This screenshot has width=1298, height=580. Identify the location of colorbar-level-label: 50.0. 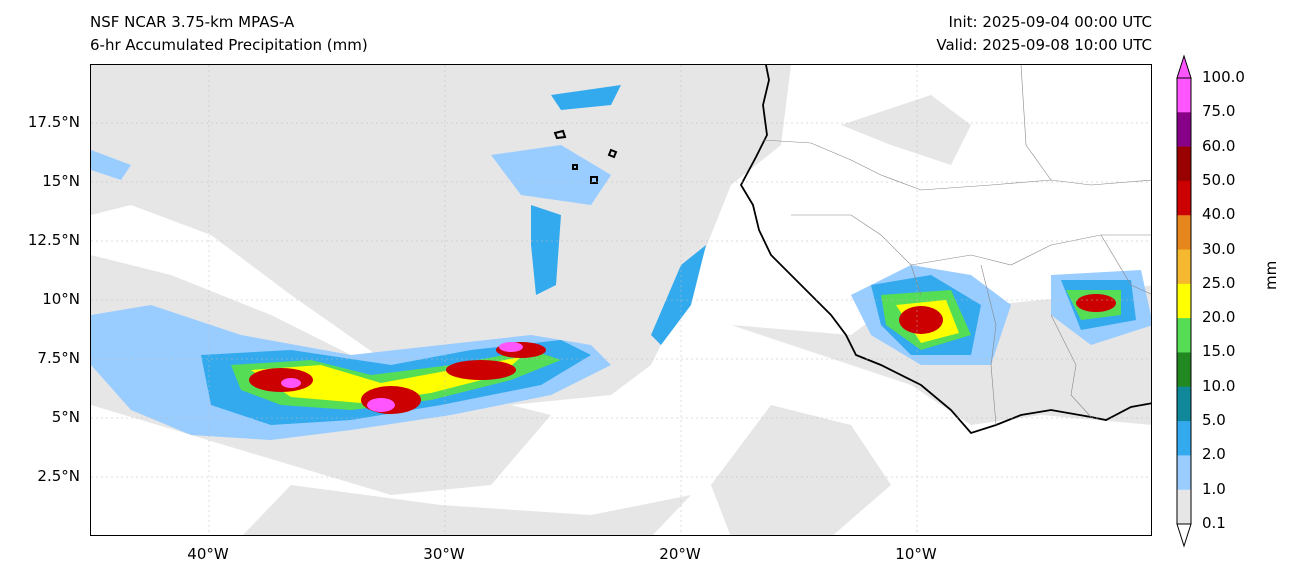
(1219, 179).